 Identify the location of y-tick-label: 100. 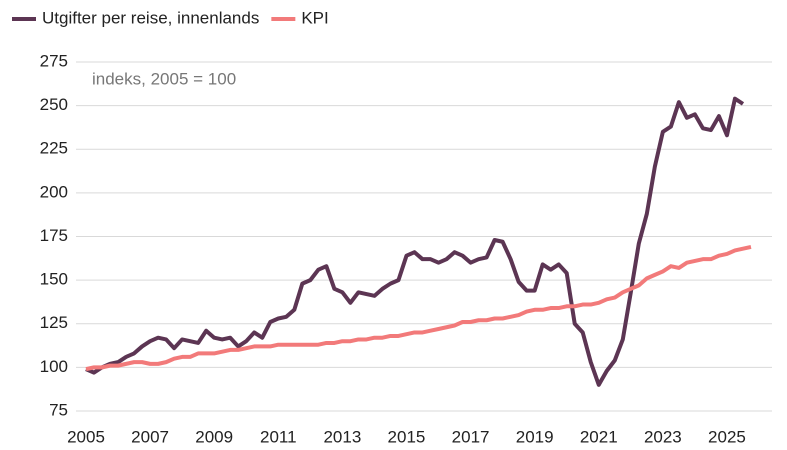
(54, 366).